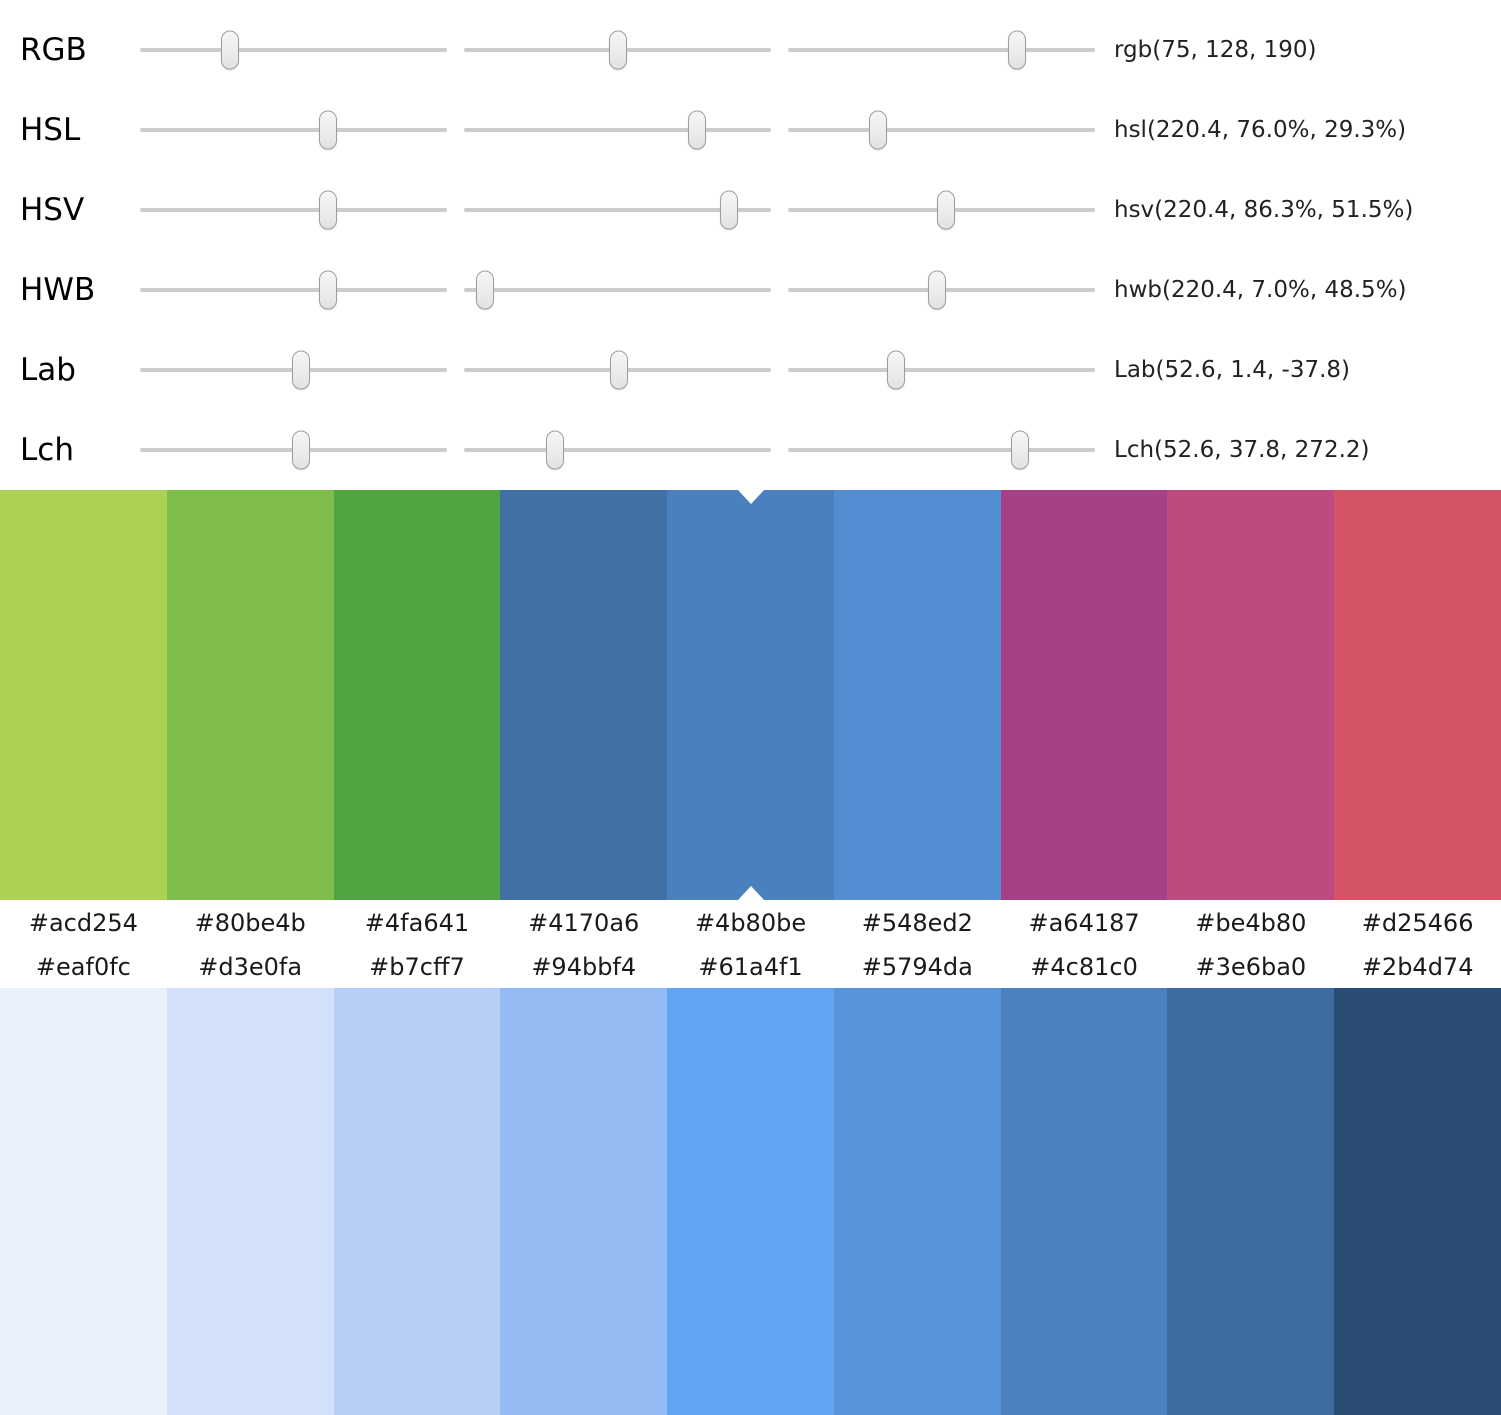 The width and height of the screenshot is (1501, 1415). I want to click on slider-row: Lab Lab(52.6, 1.4, -37.8), so click(750, 370).